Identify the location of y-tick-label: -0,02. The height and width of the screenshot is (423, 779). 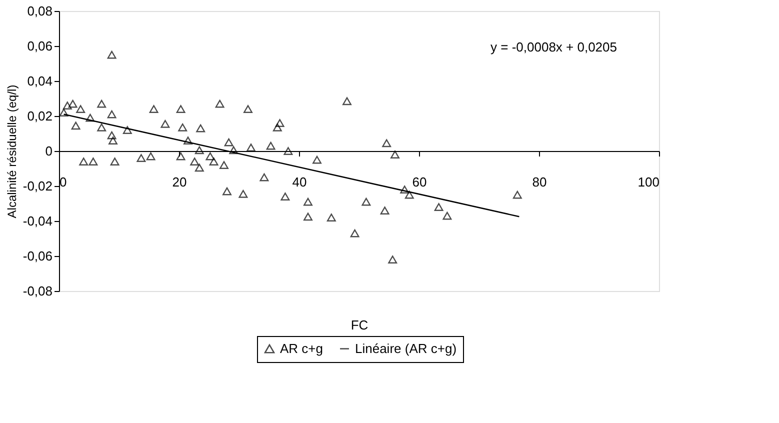
(37, 186).